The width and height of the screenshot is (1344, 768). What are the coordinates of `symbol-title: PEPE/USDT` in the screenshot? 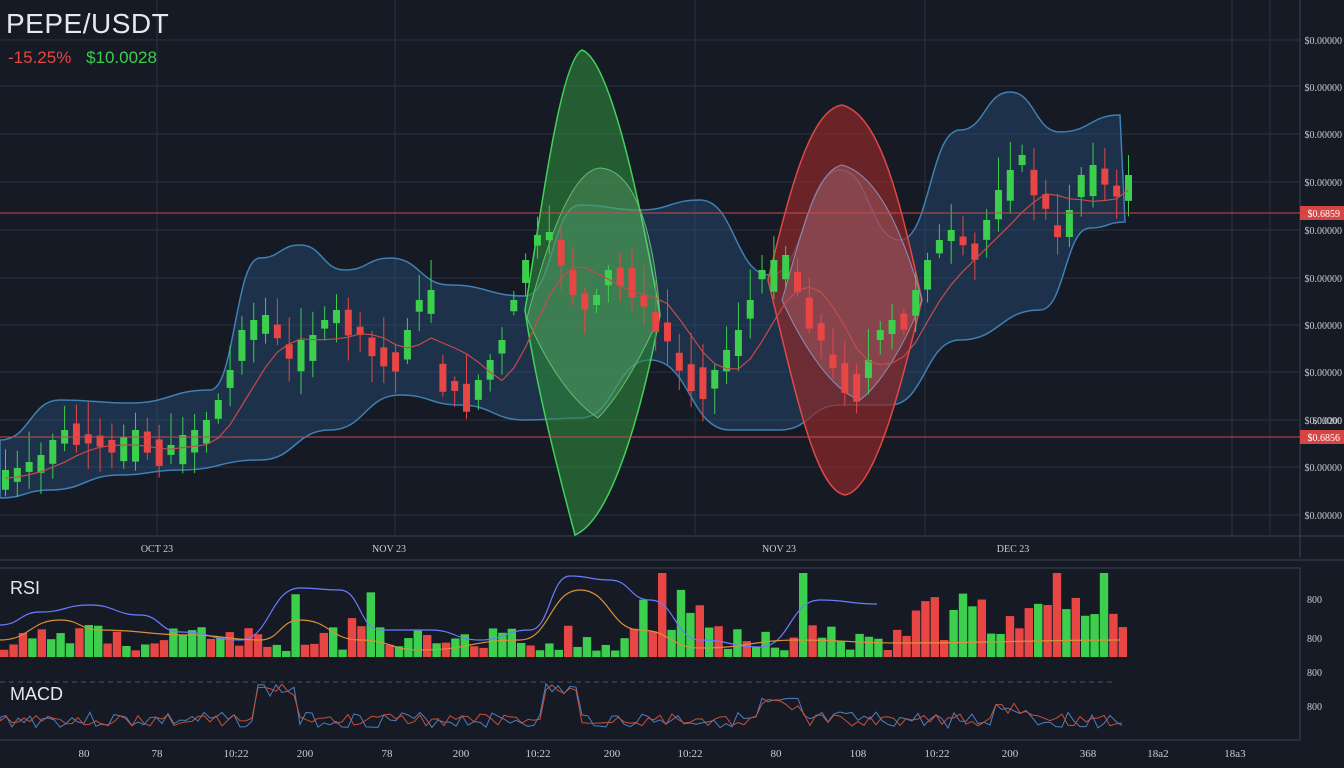 It's located at (88, 23).